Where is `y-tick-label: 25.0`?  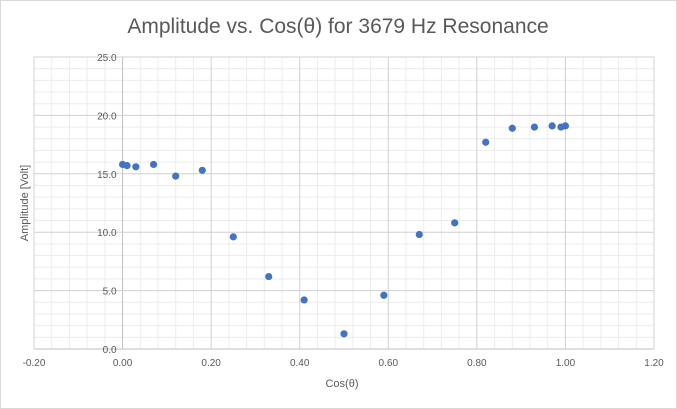
y-tick-label: 25.0 is located at coordinates (107, 58).